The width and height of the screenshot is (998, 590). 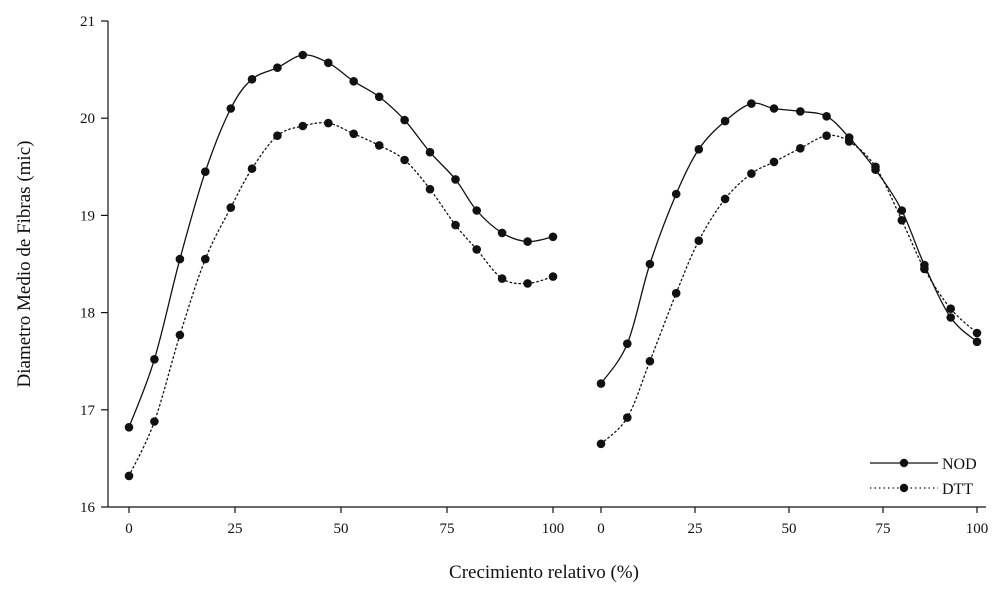 I want to click on legend-marker-nod, so click(x=904, y=463).